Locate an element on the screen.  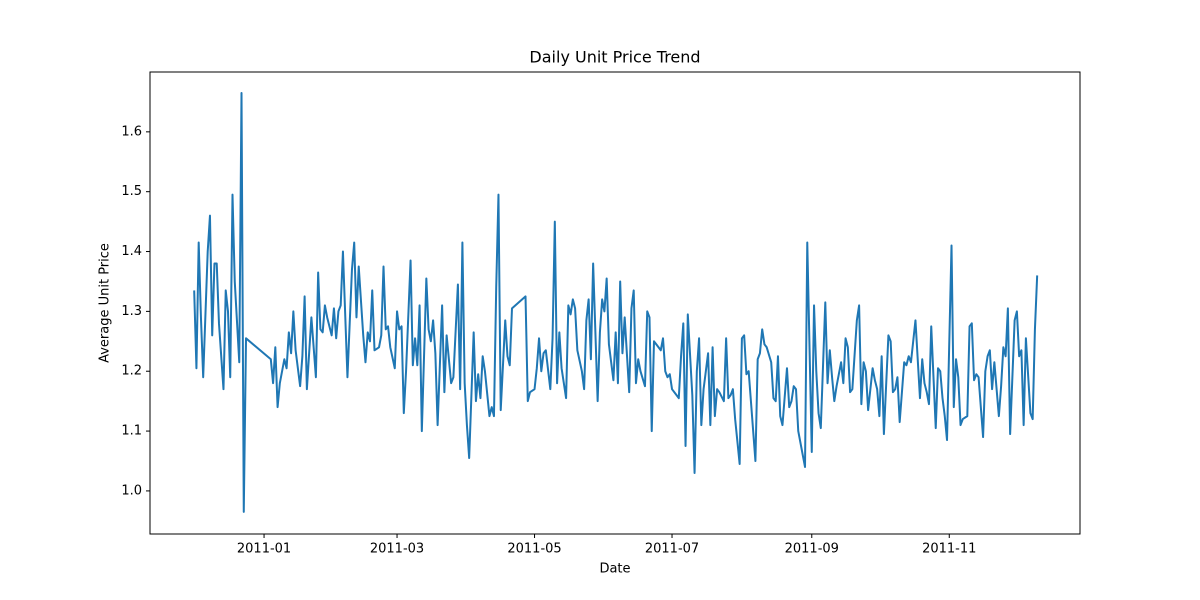
y-tick-label: 1.0 is located at coordinates (131, 490).